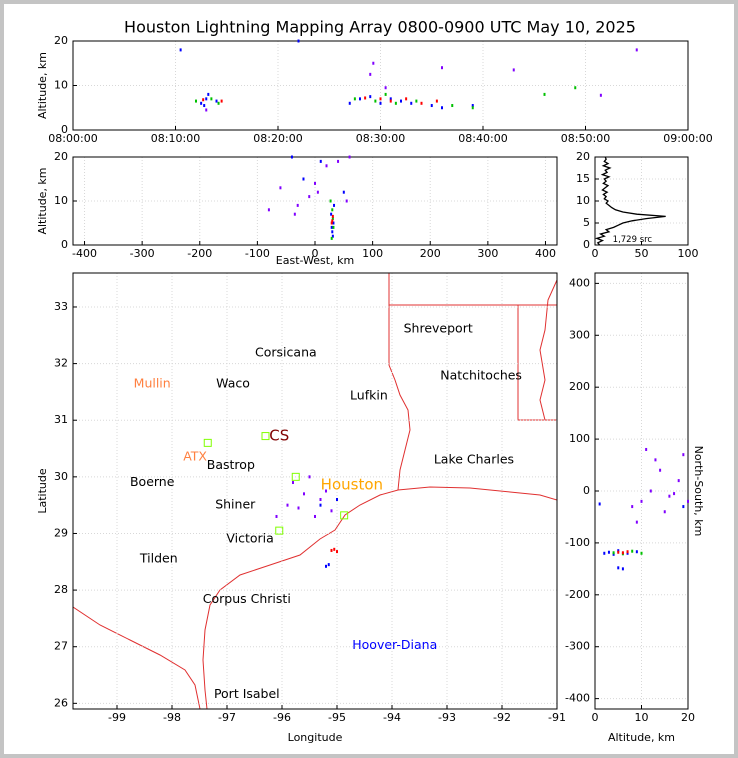 Image resolution: width=738 pixels, height=758 pixels. I want to click on x-tick-label: 08:30:00, so click(380, 138).